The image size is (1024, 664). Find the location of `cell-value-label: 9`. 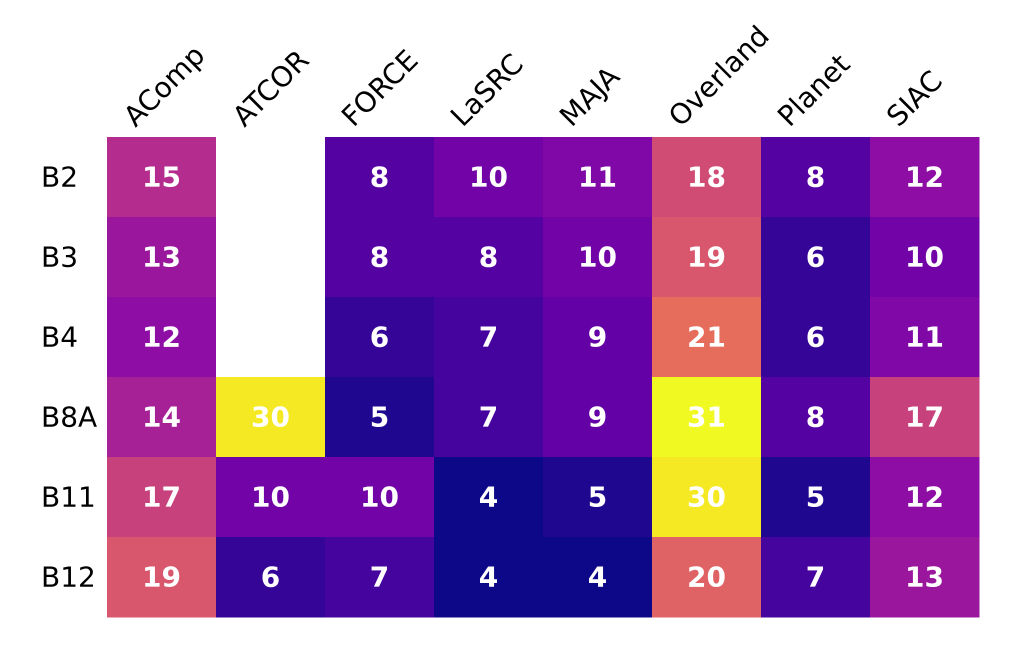

cell-value-label: 9 is located at coordinates (597, 417).